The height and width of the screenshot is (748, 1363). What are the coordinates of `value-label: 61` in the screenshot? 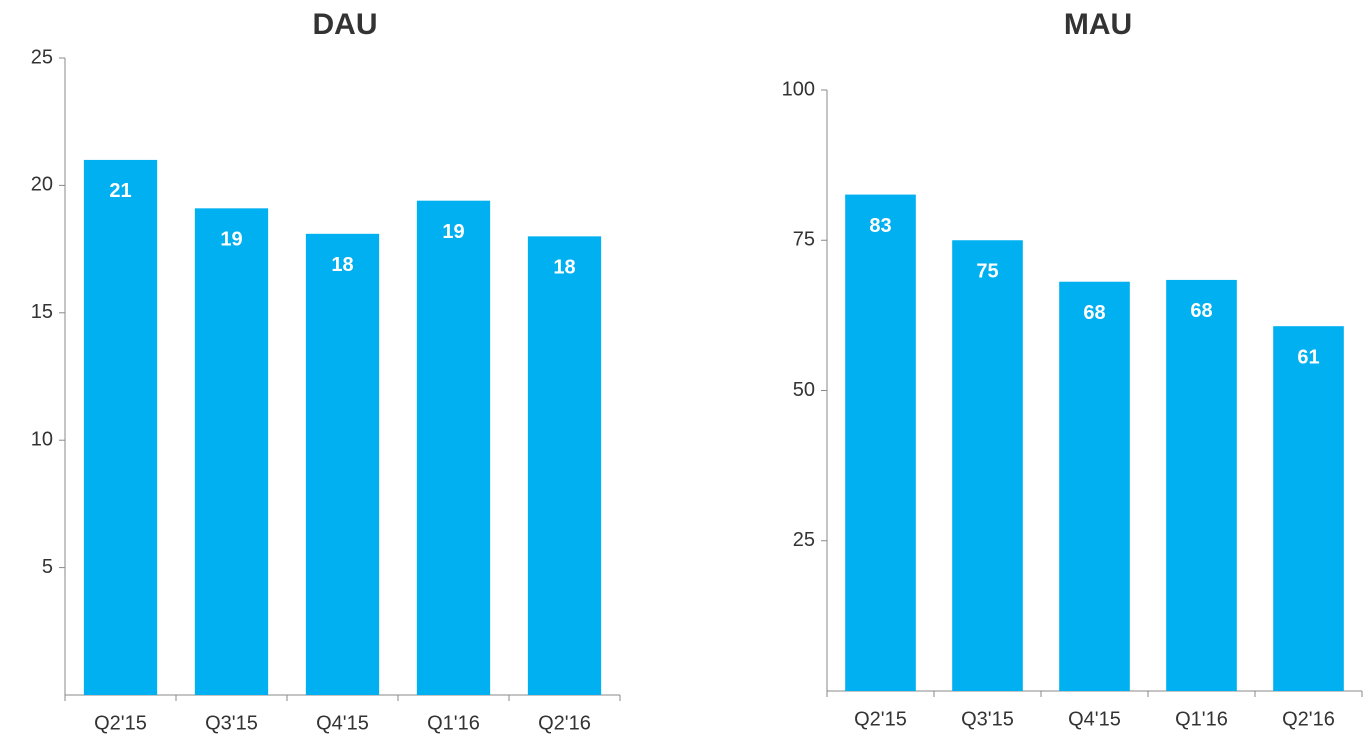 It's located at (1308, 357).